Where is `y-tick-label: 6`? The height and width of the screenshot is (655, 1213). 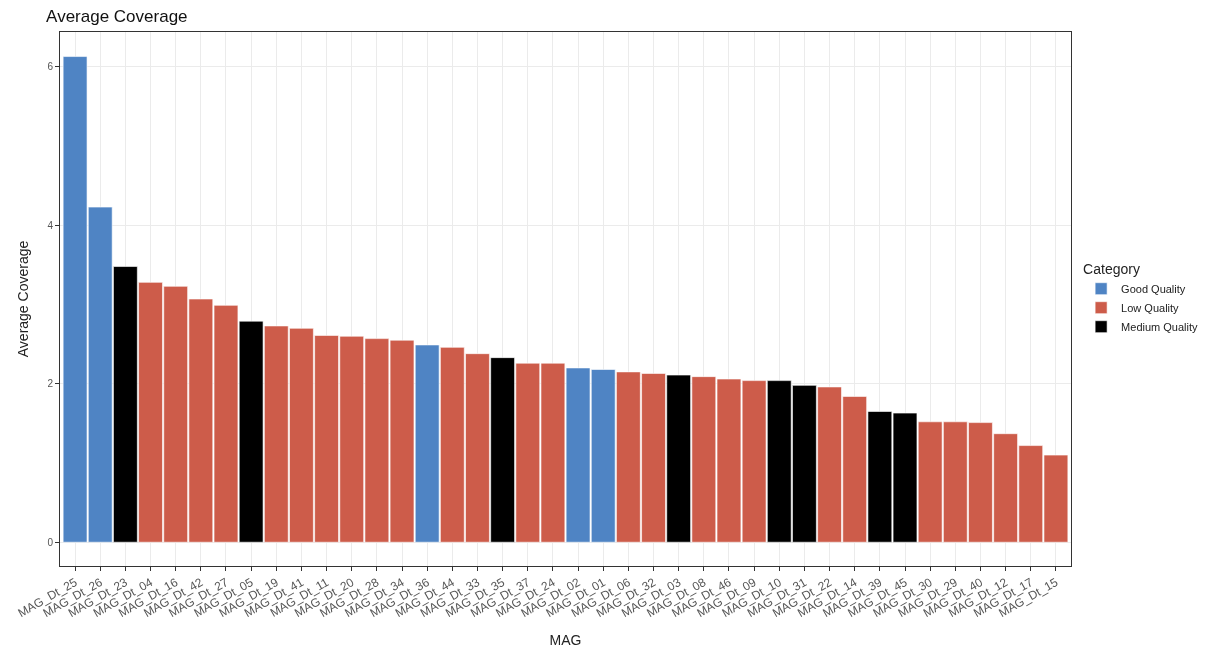 y-tick-label: 6 is located at coordinates (50, 67).